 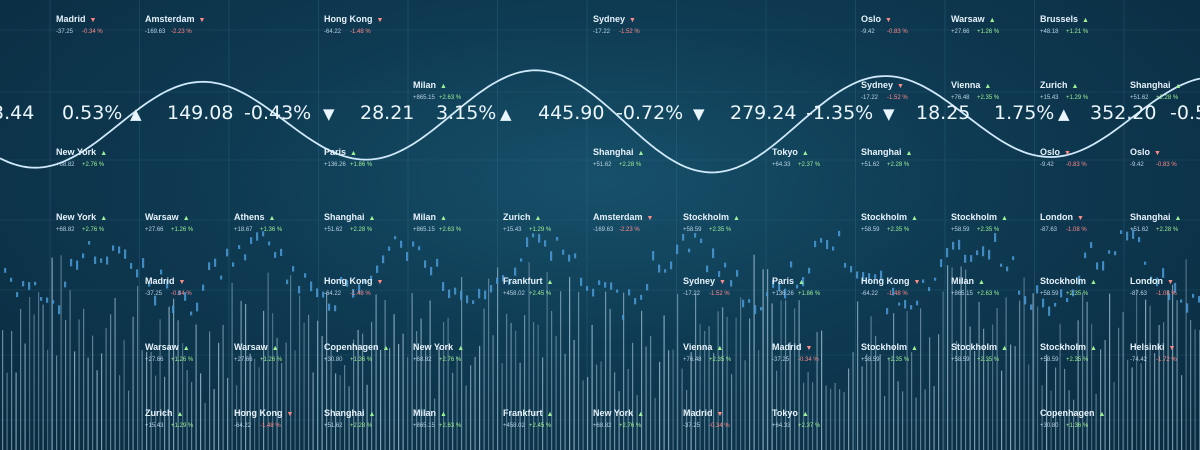 What do you see at coordinates (387, 113) in the screenshot?
I see `ticker-value: 28.21` at bounding box center [387, 113].